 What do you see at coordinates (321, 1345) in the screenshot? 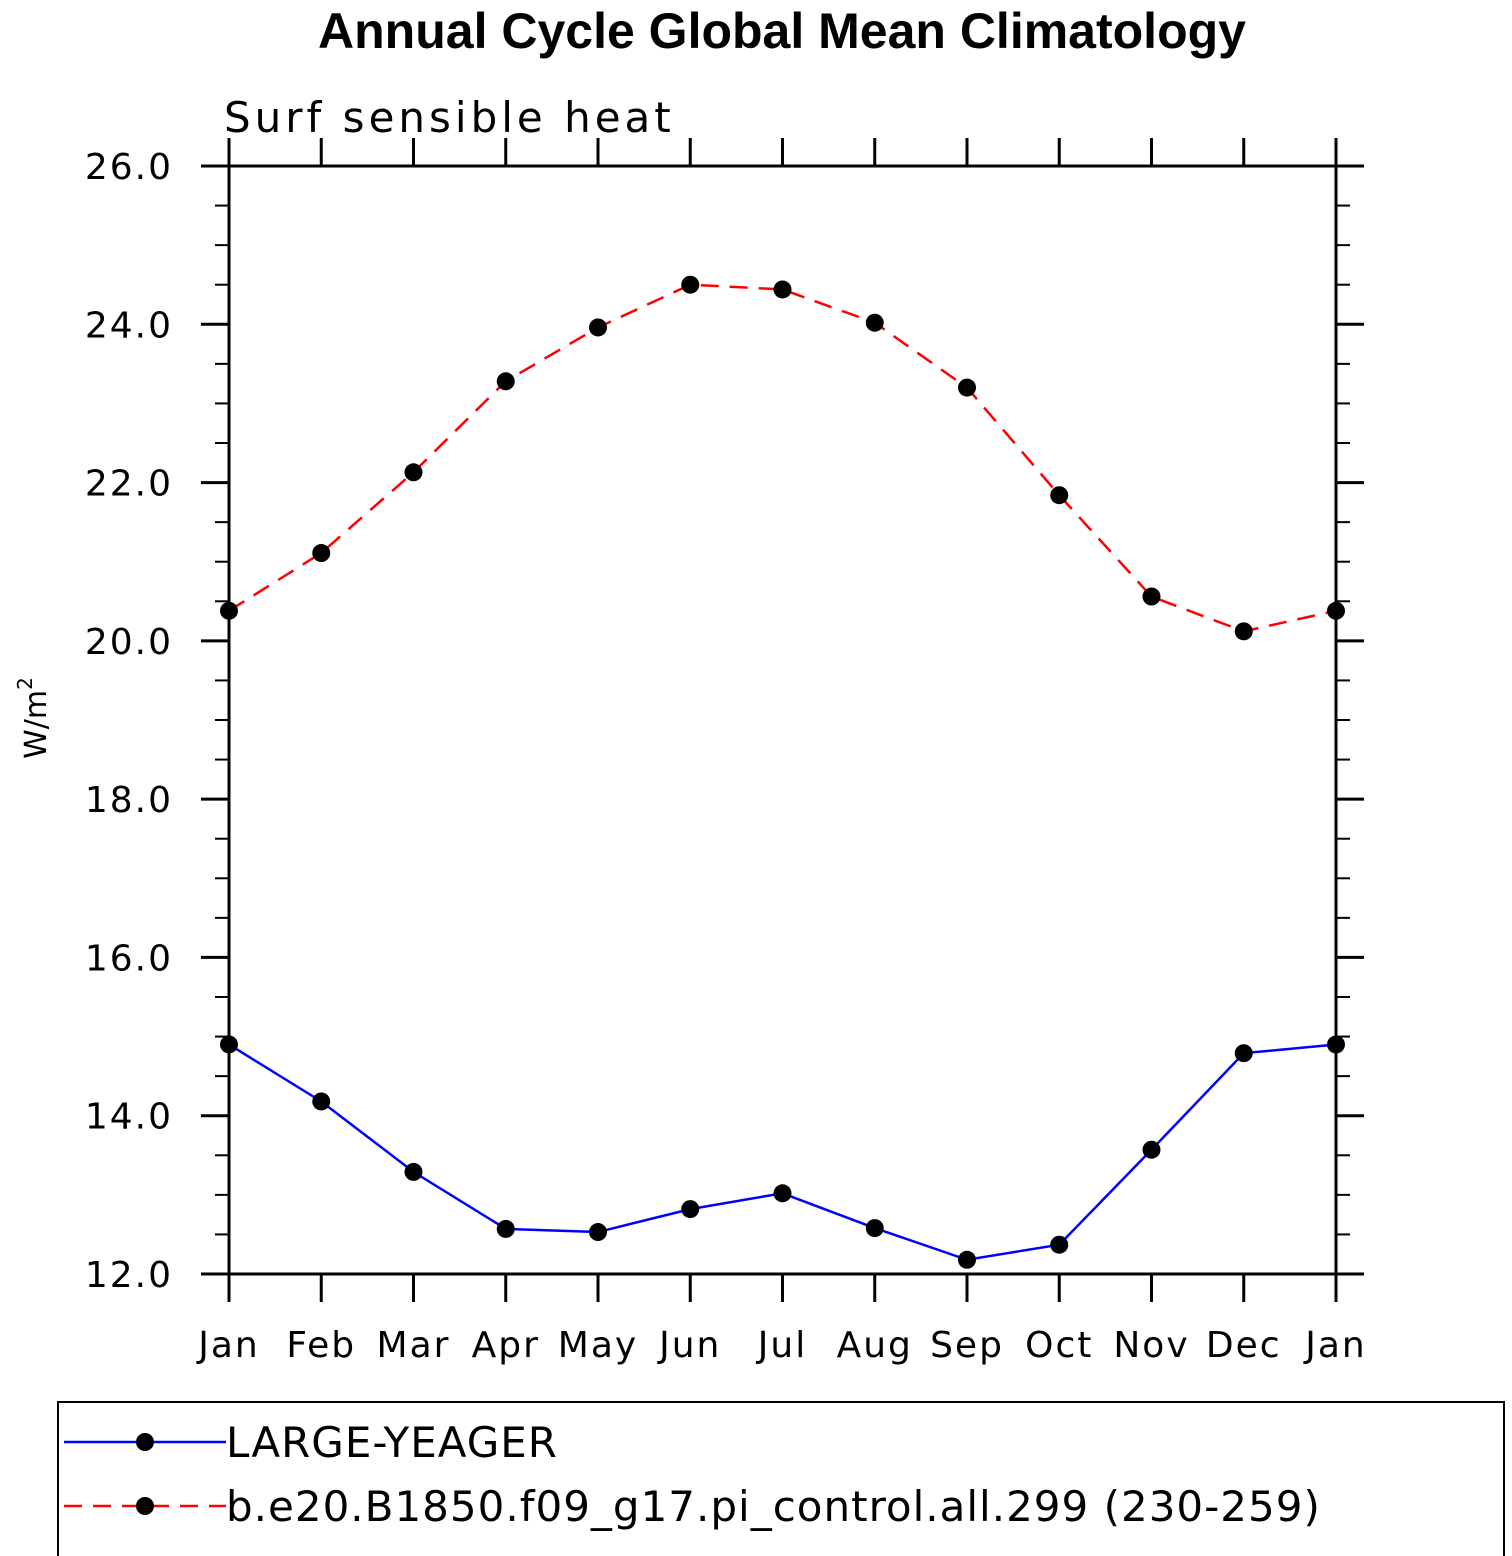
I see `x-tick-label: Feb` at bounding box center [321, 1345].